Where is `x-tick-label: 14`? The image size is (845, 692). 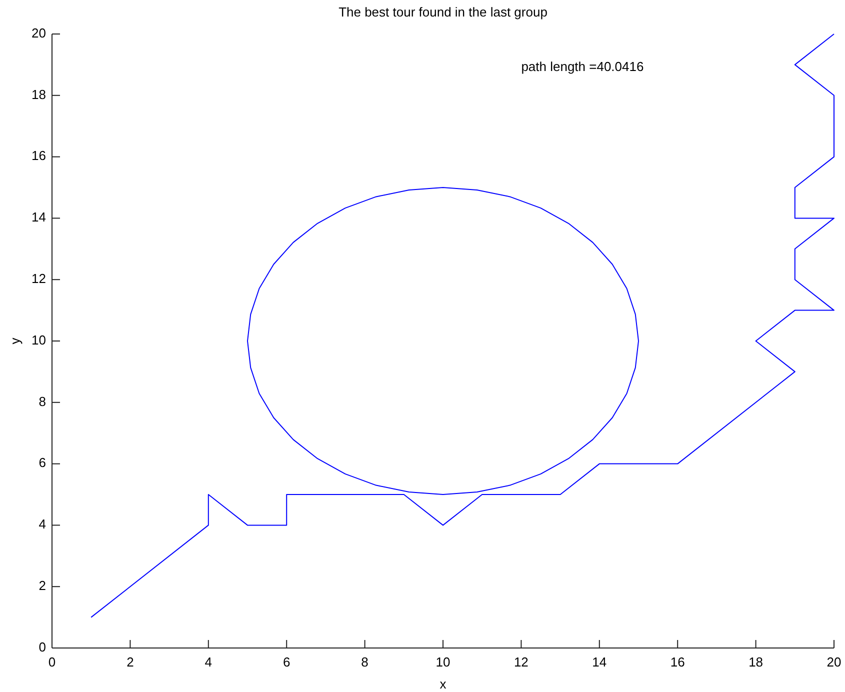 x-tick-label: 14 is located at coordinates (599, 662).